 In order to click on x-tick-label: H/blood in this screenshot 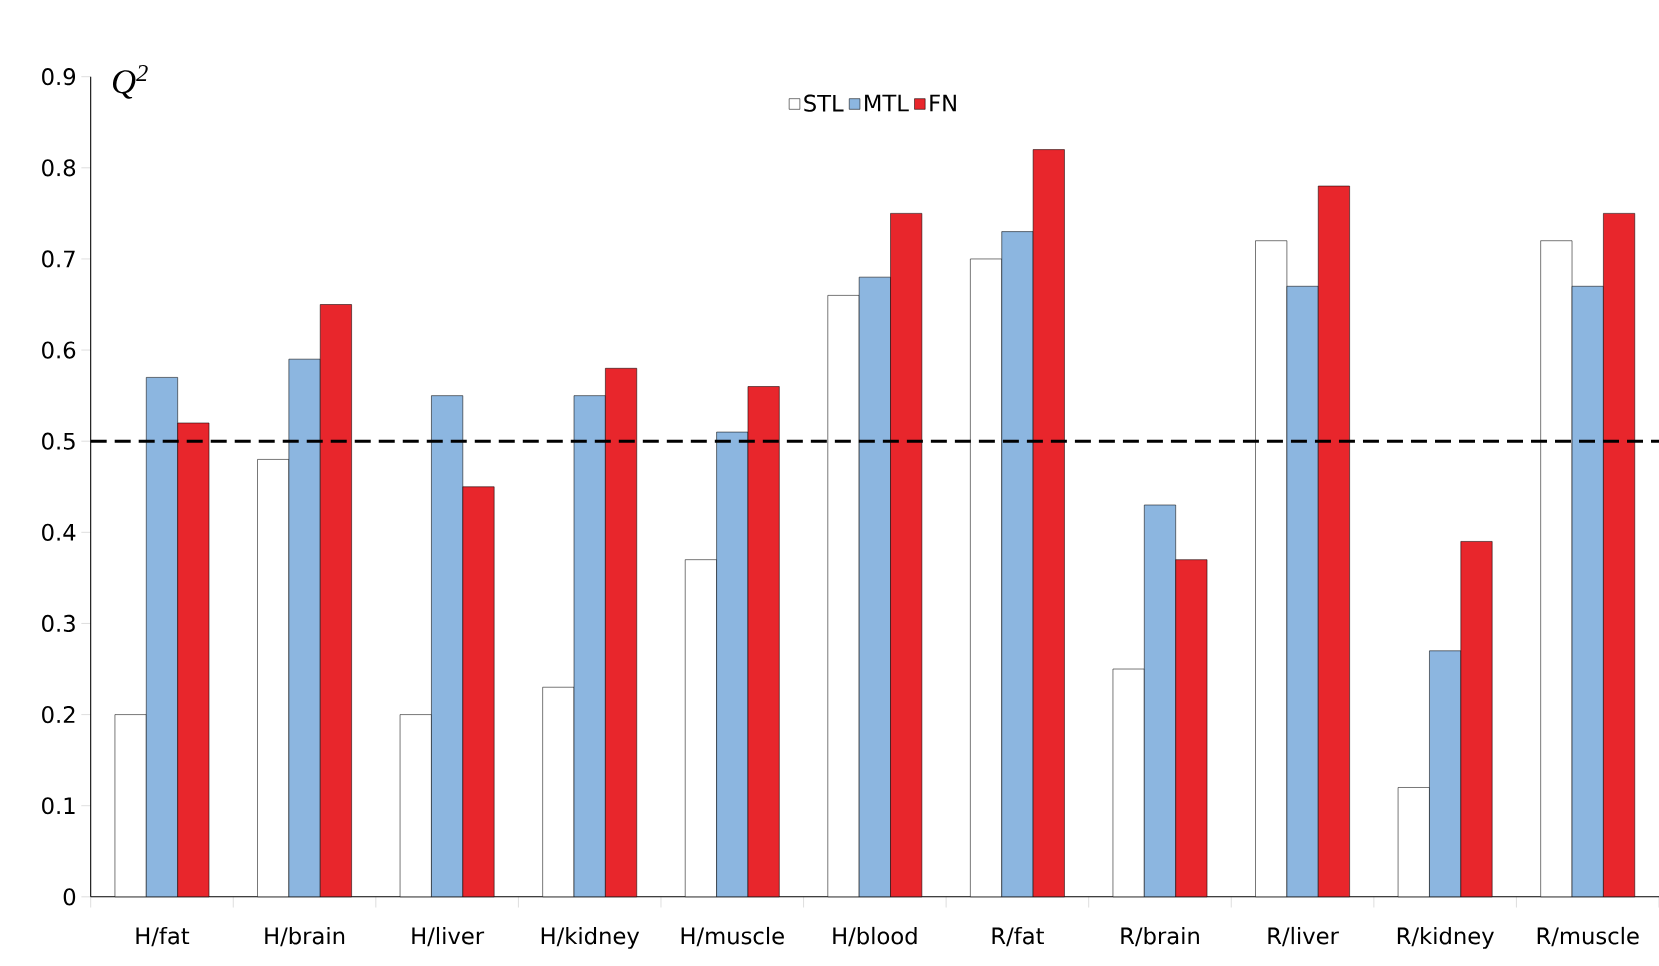, I will do `click(875, 936)`.